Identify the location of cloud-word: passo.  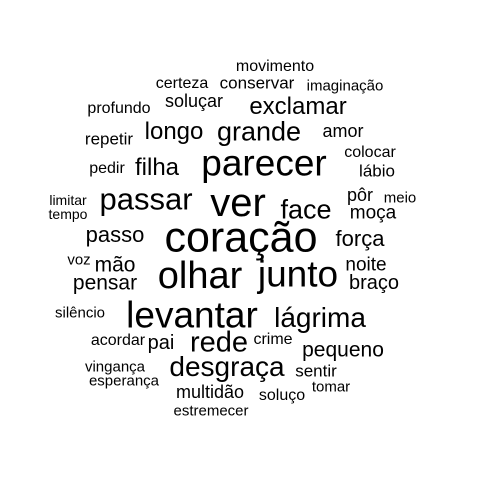
(115, 234).